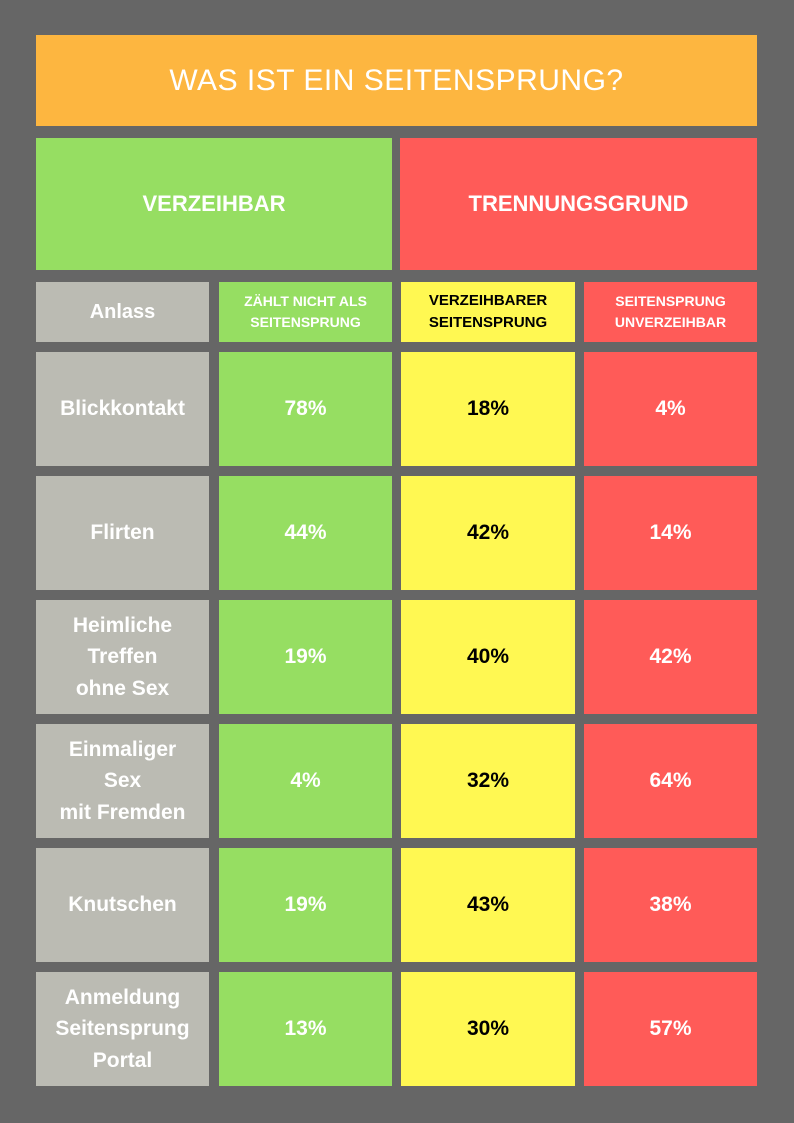 The width and height of the screenshot is (794, 1123). I want to click on table-row: Einmaliger Sex mit Fremden 4% 32% 64%, so click(397, 781).